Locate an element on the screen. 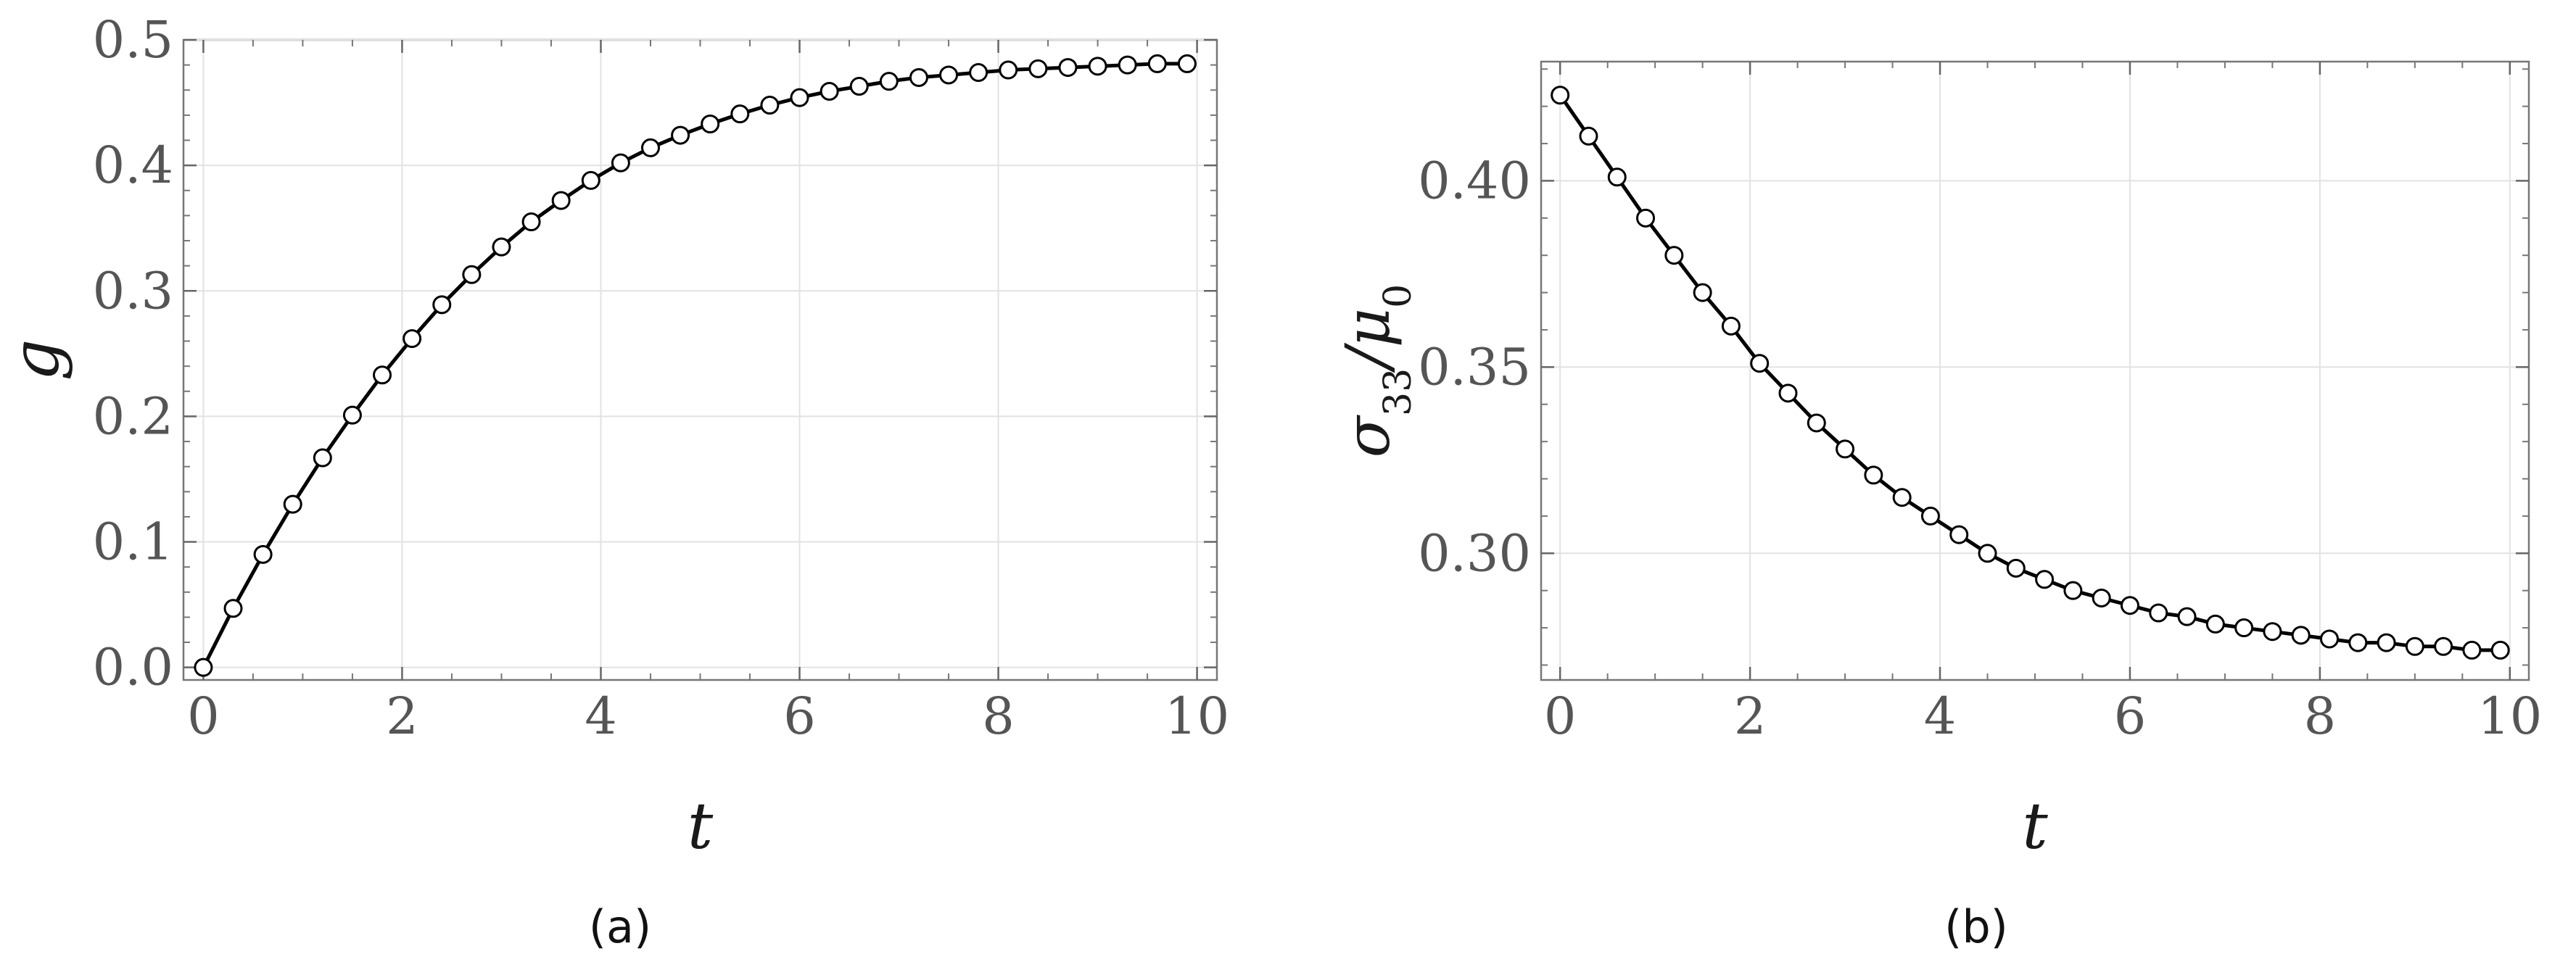 This screenshot has width=2576, height=975. y-tick-label: 0.2 is located at coordinates (133, 416).